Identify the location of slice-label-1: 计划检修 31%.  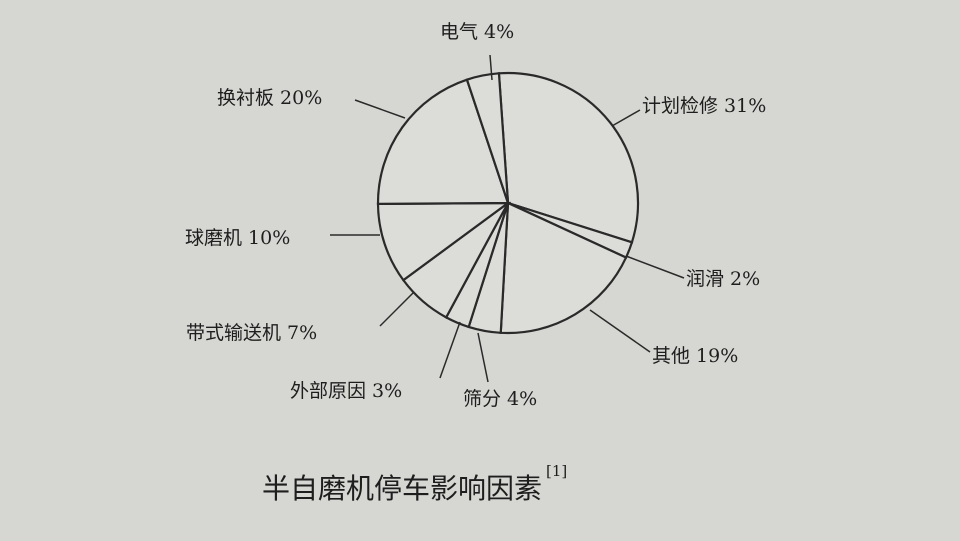
(704, 106).